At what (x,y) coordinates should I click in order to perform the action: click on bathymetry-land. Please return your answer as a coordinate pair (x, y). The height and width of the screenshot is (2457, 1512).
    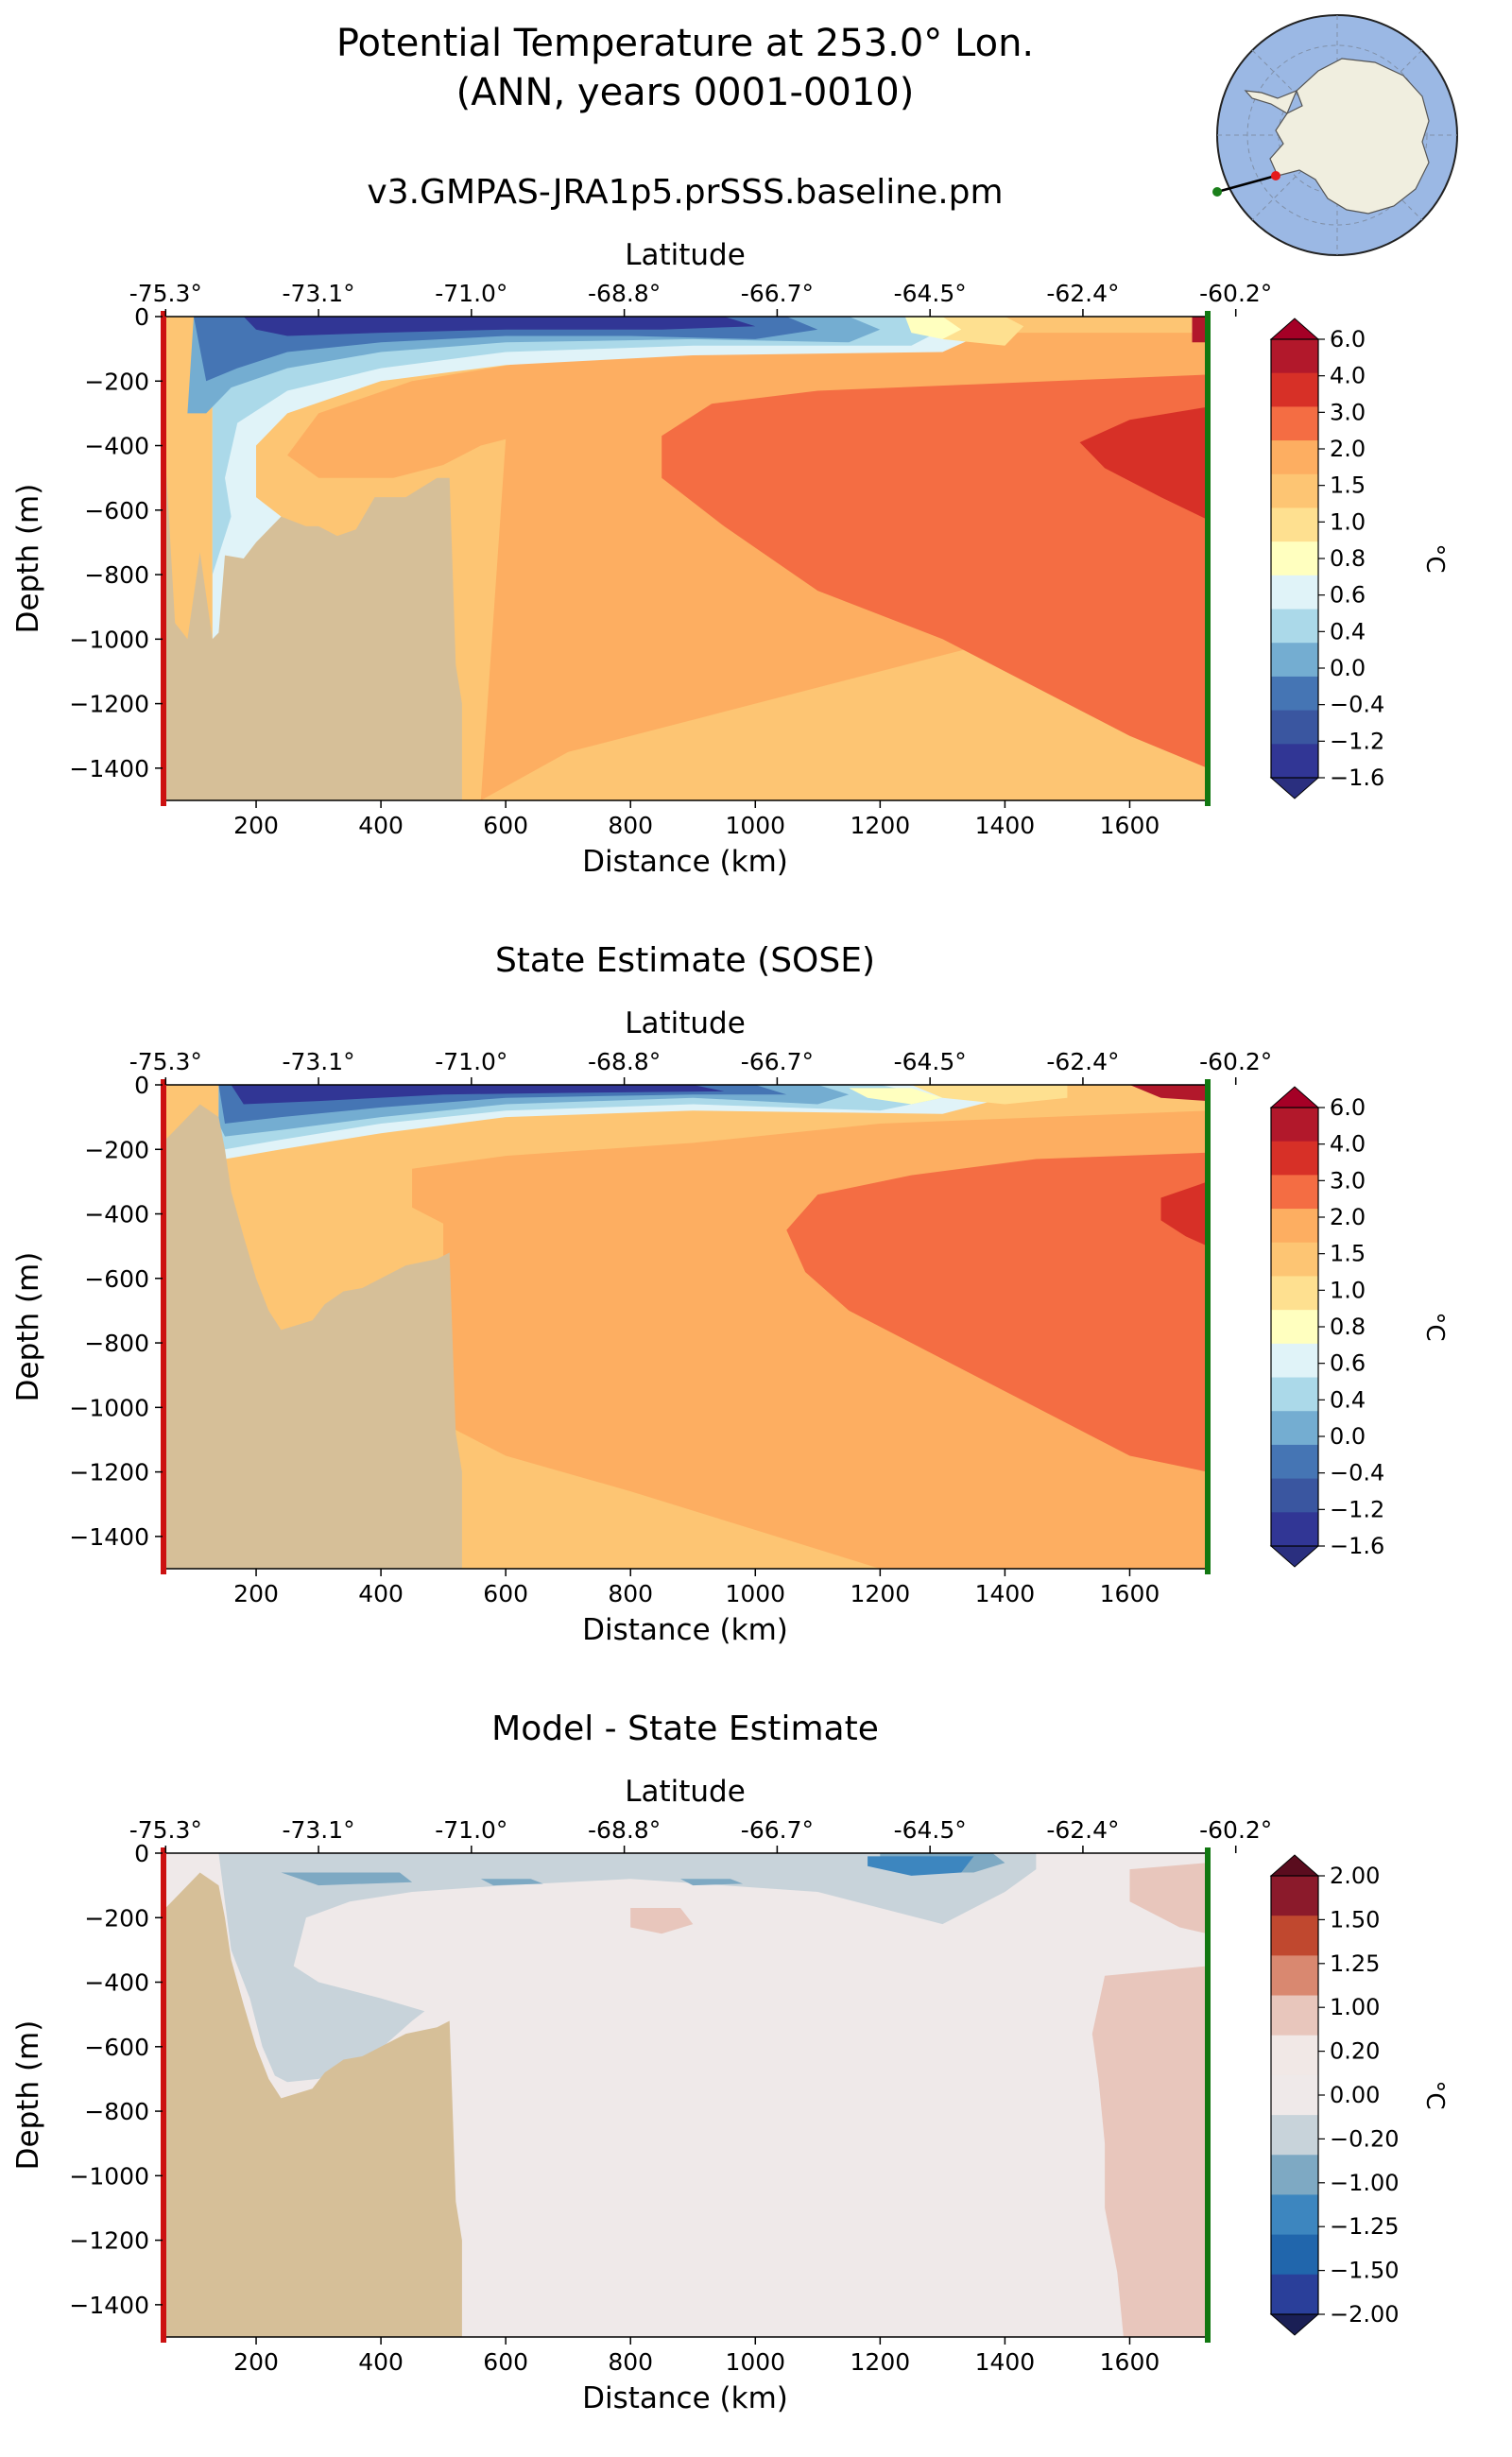
    Looking at the image, I should click on (312, 603).